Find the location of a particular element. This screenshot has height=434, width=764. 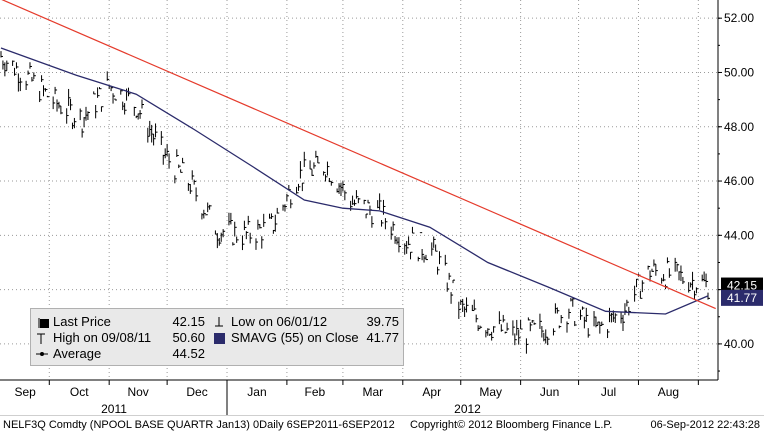

y-tick-label: 50.00 is located at coordinates (739, 72).